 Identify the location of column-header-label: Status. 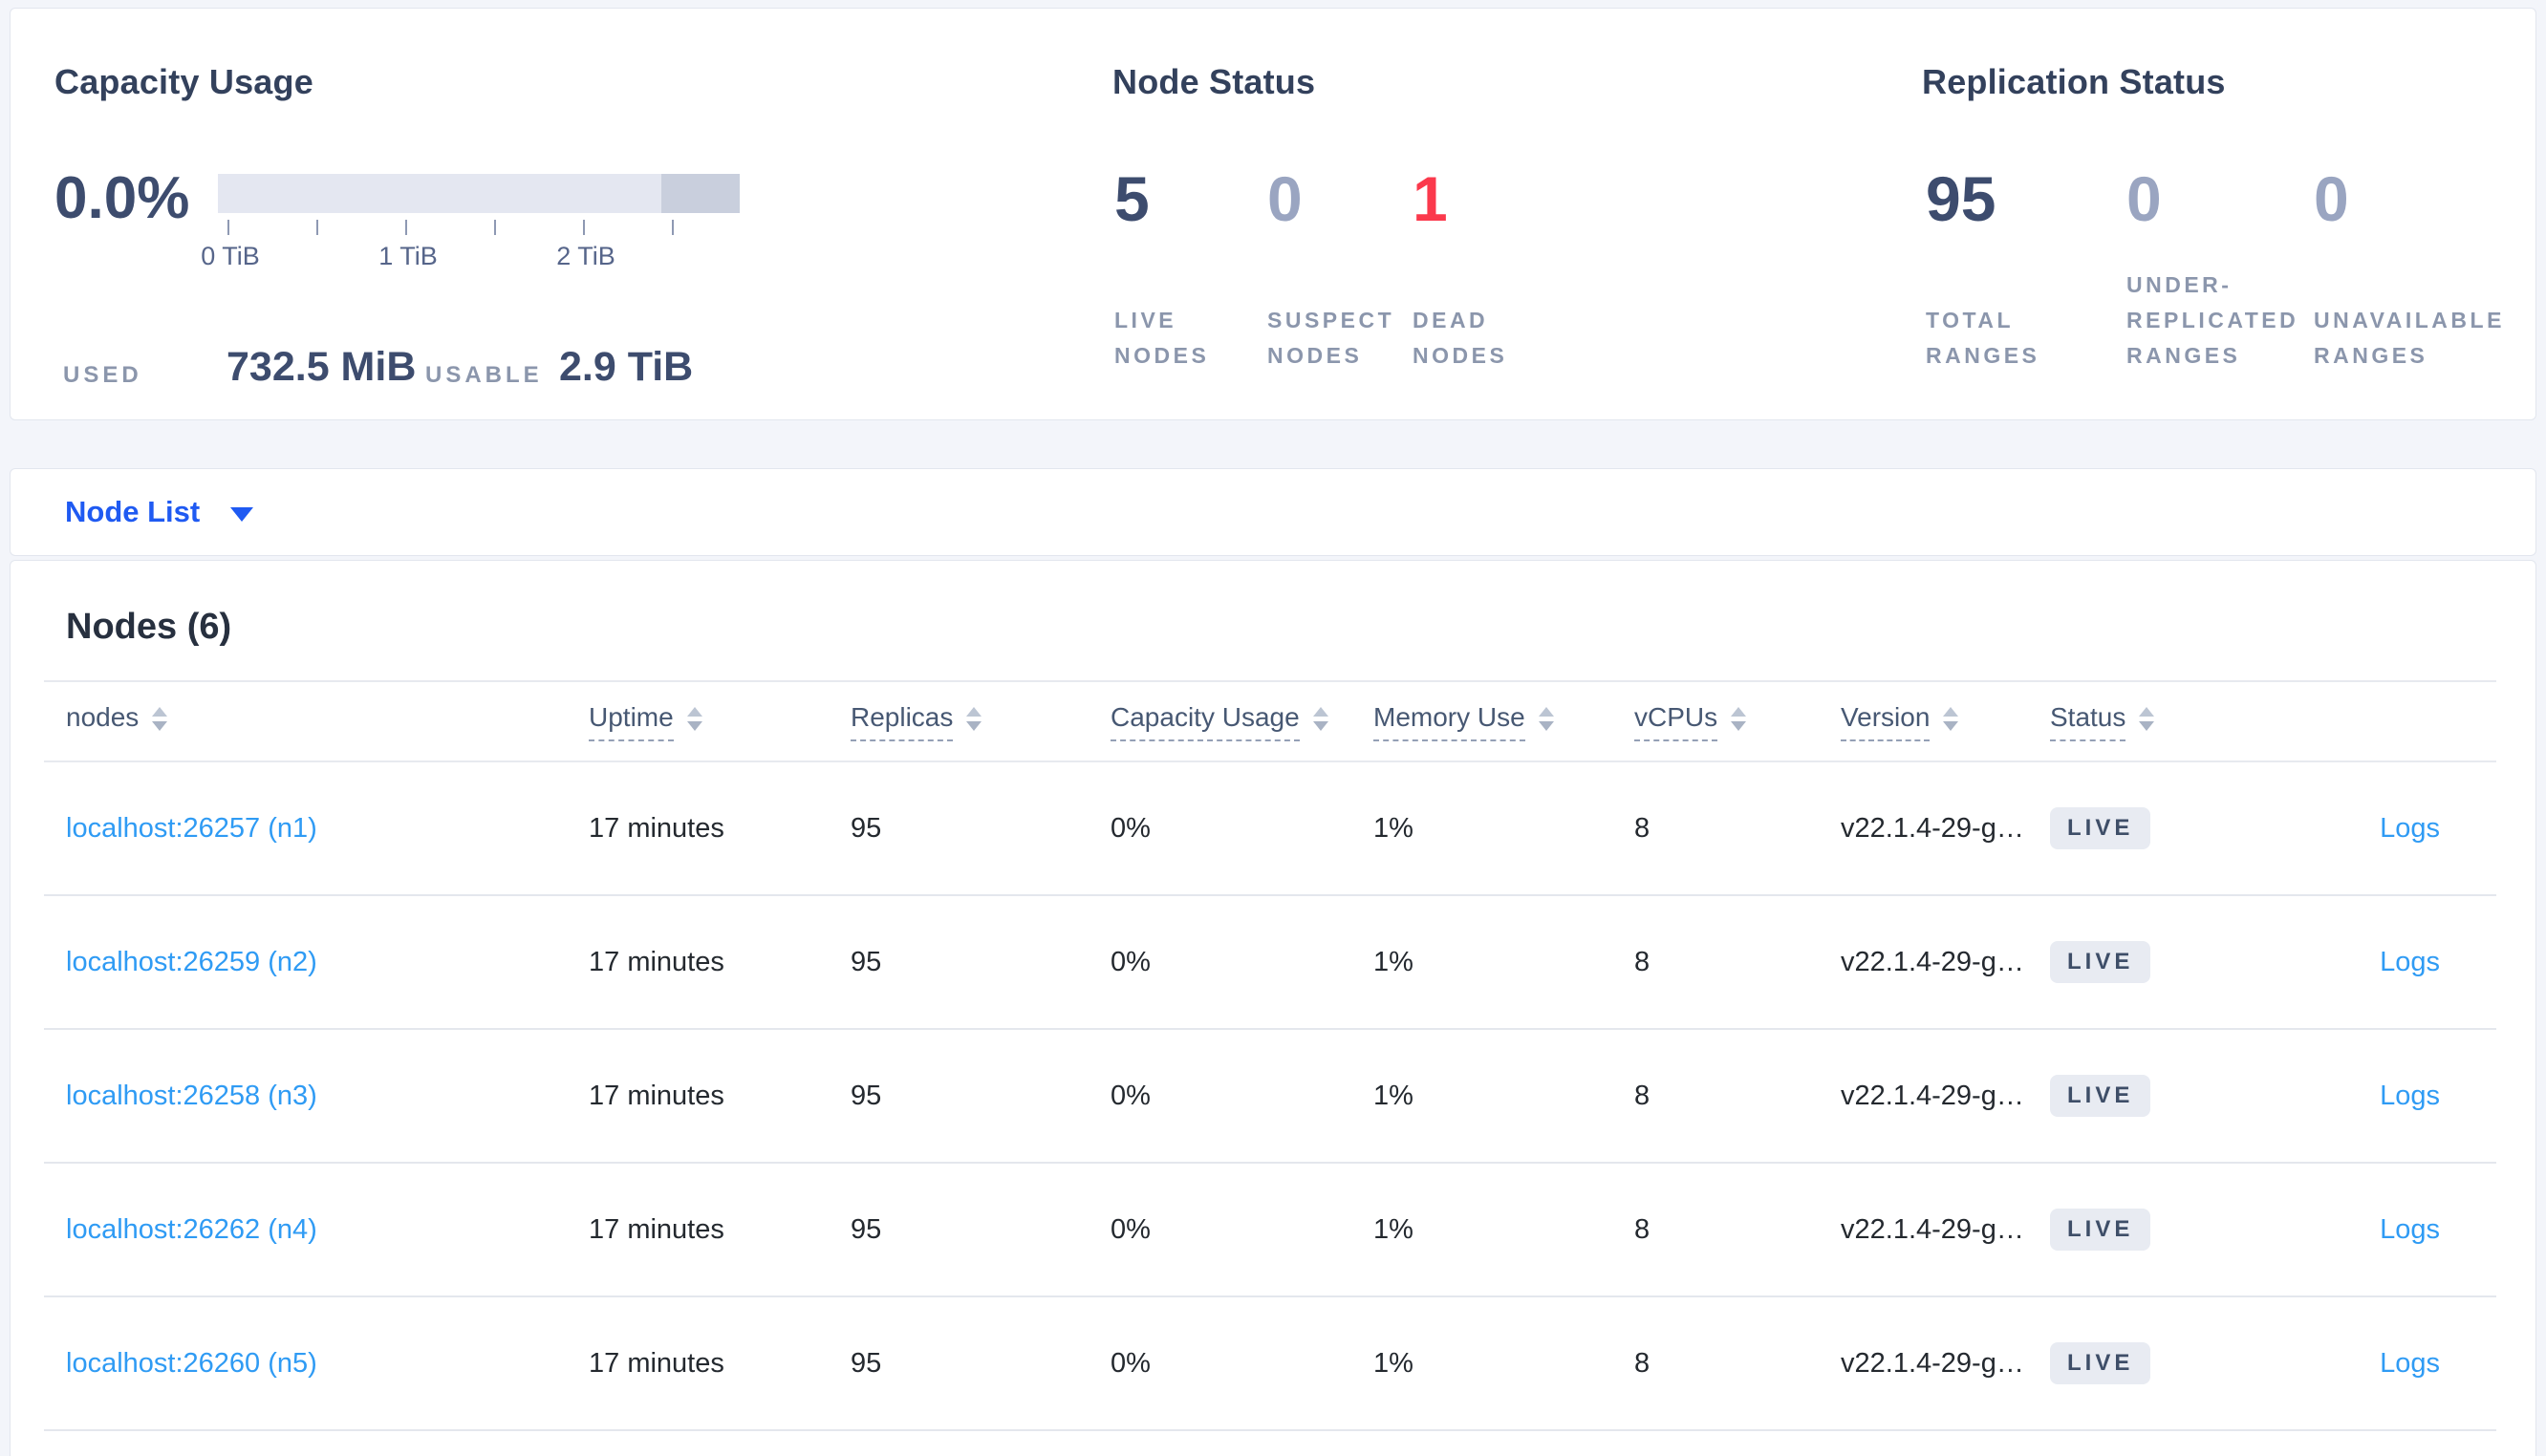
(2088, 721).